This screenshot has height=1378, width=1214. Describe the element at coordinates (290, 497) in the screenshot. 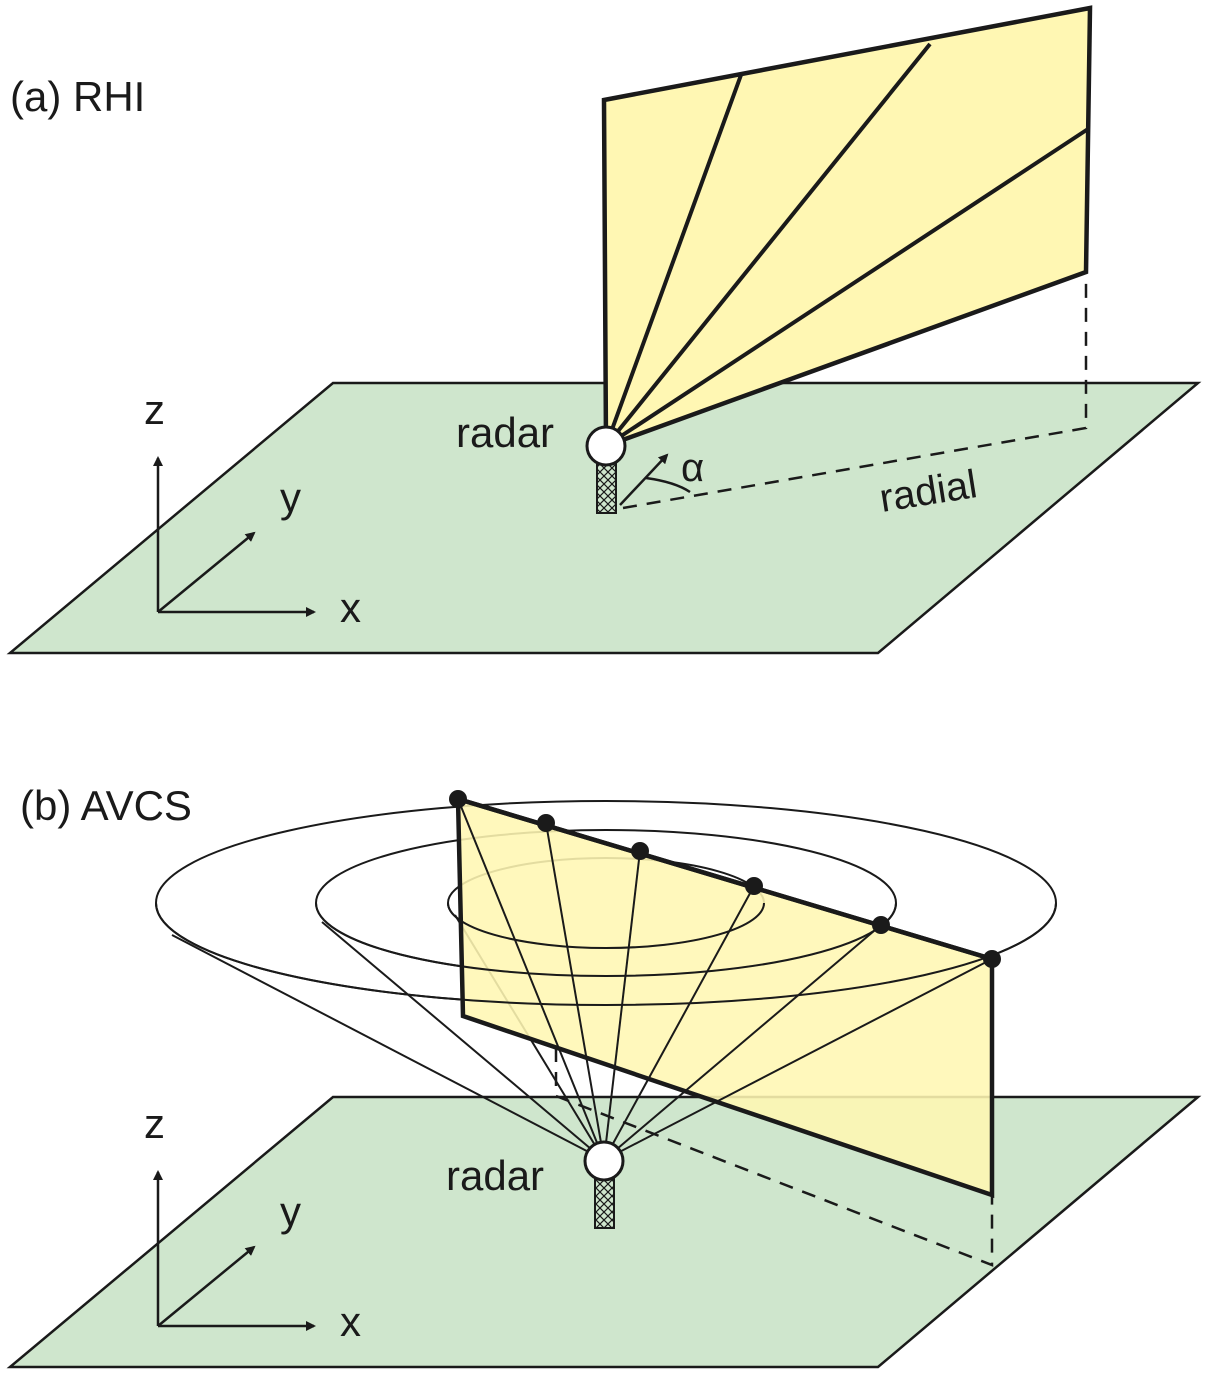

I see `y-axis-label-a: y` at that location.